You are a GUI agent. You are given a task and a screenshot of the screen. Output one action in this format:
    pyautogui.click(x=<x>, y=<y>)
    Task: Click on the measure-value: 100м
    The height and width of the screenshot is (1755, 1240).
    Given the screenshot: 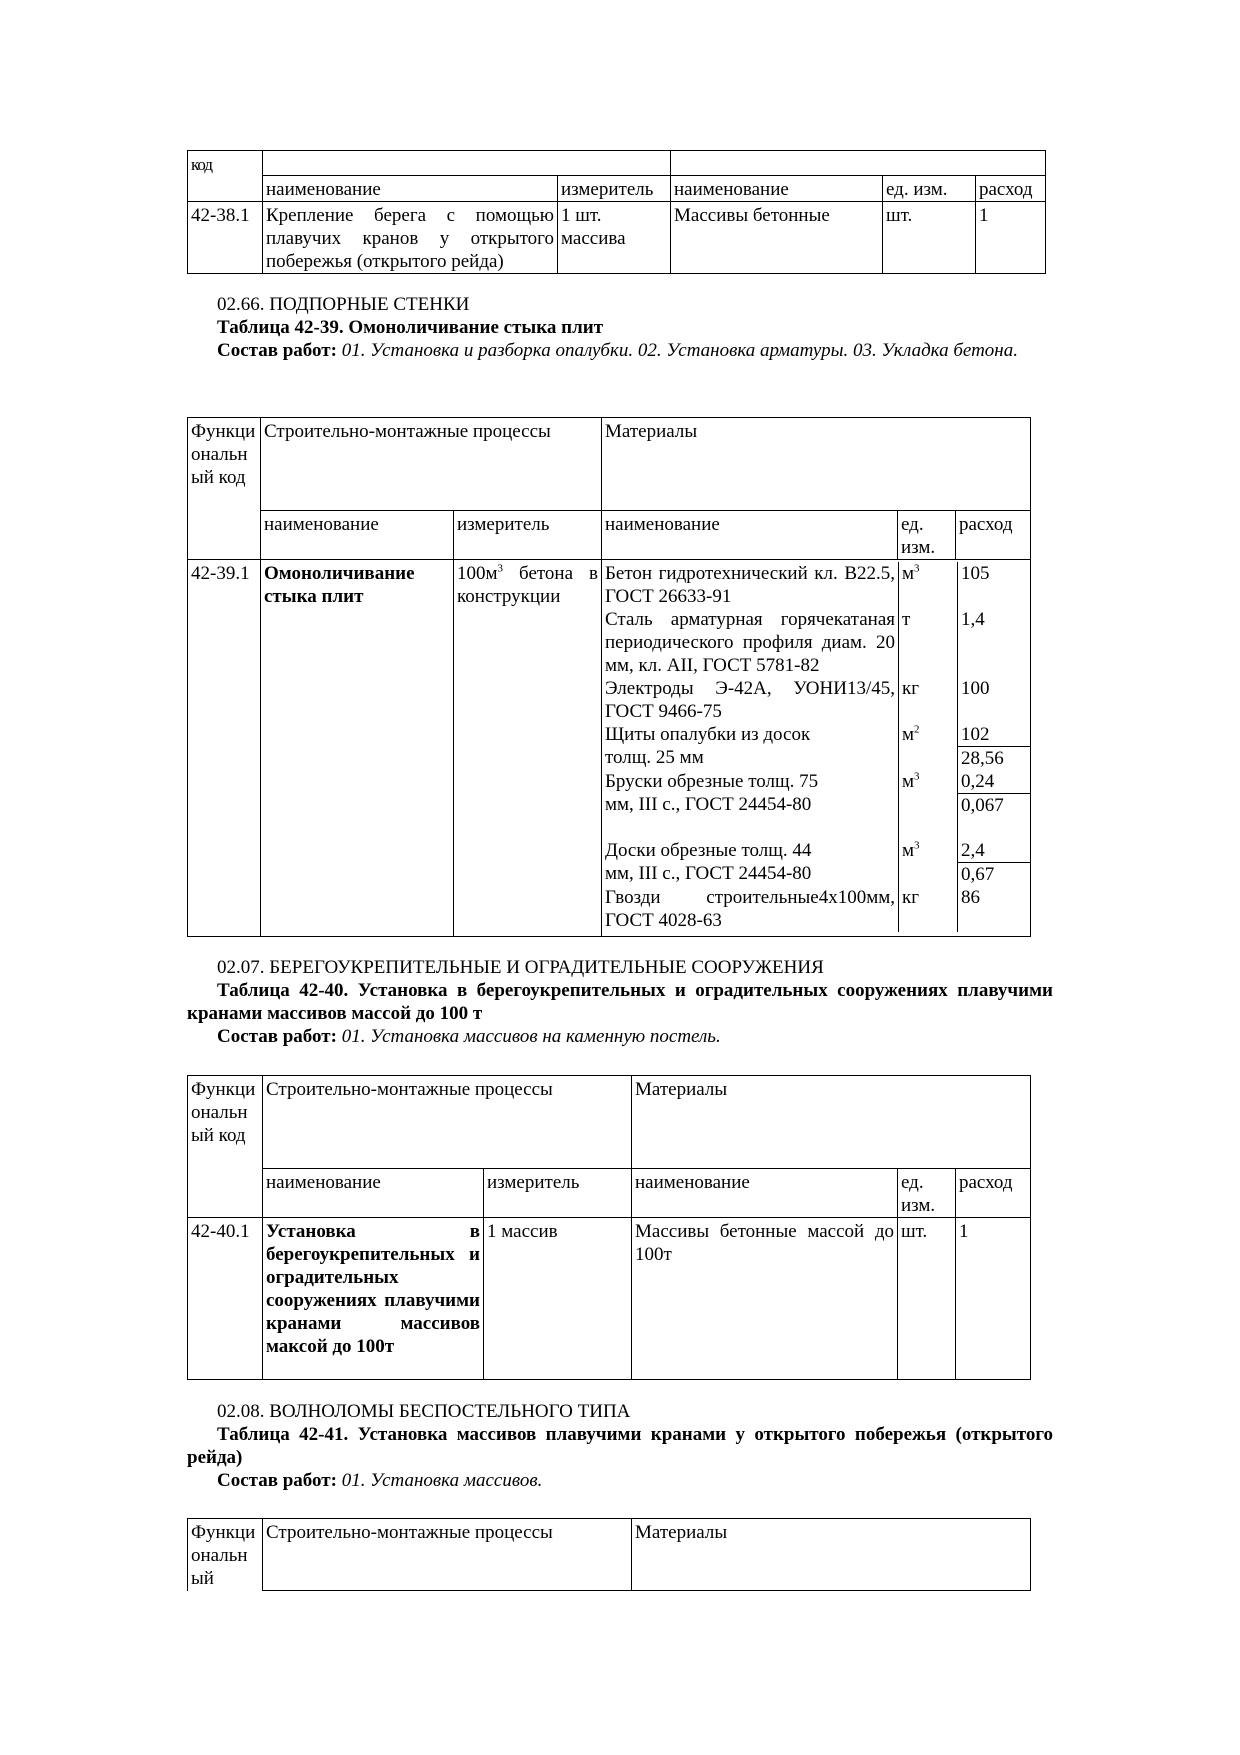 What is the action you would take?
    pyautogui.click(x=477, y=573)
    